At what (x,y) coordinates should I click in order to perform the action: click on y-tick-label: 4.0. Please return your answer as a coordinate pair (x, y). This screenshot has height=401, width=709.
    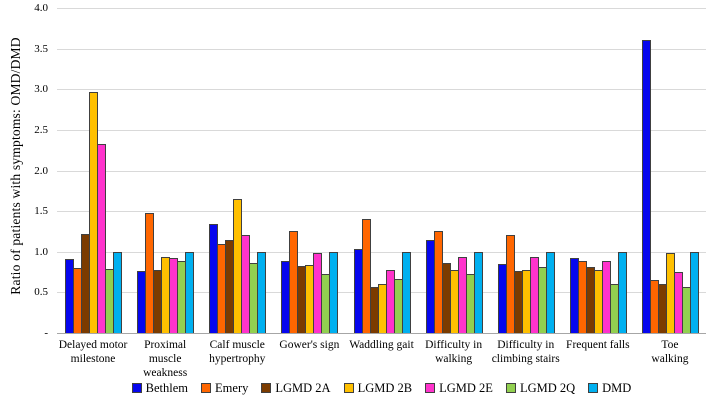
    Looking at the image, I should click on (41, 8).